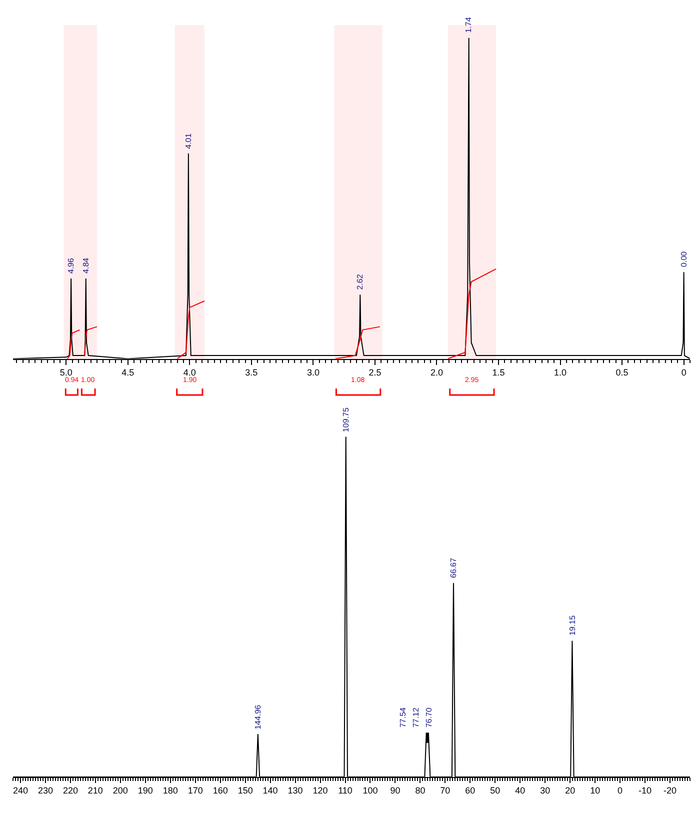 The width and height of the screenshot is (692, 831). Describe the element at coordinates (436, 373) in the screenshot. I see `x-tick-label: 2.0` at that location.